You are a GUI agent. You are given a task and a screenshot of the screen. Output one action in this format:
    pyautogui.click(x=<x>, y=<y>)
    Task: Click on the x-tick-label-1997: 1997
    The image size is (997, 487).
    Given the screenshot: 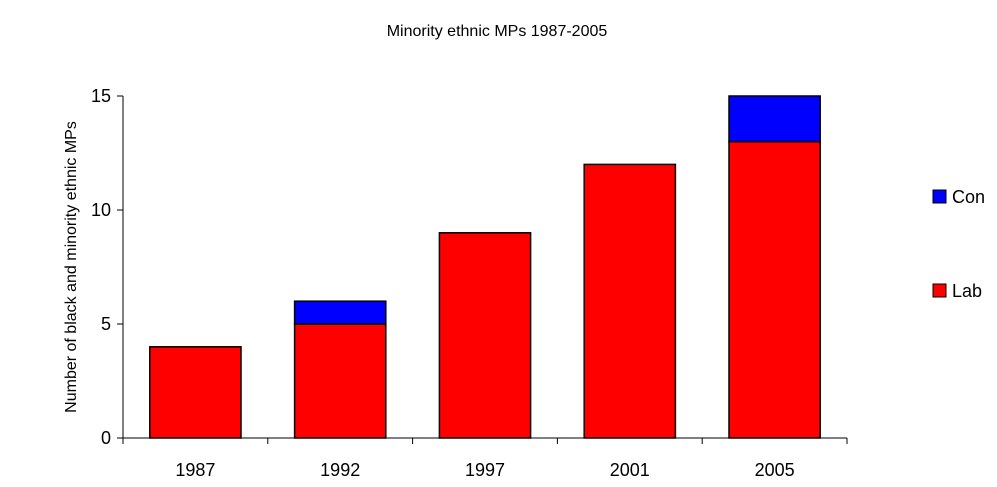 What is the action you would take?
    pyautogui.click(x=485, y=470)
    